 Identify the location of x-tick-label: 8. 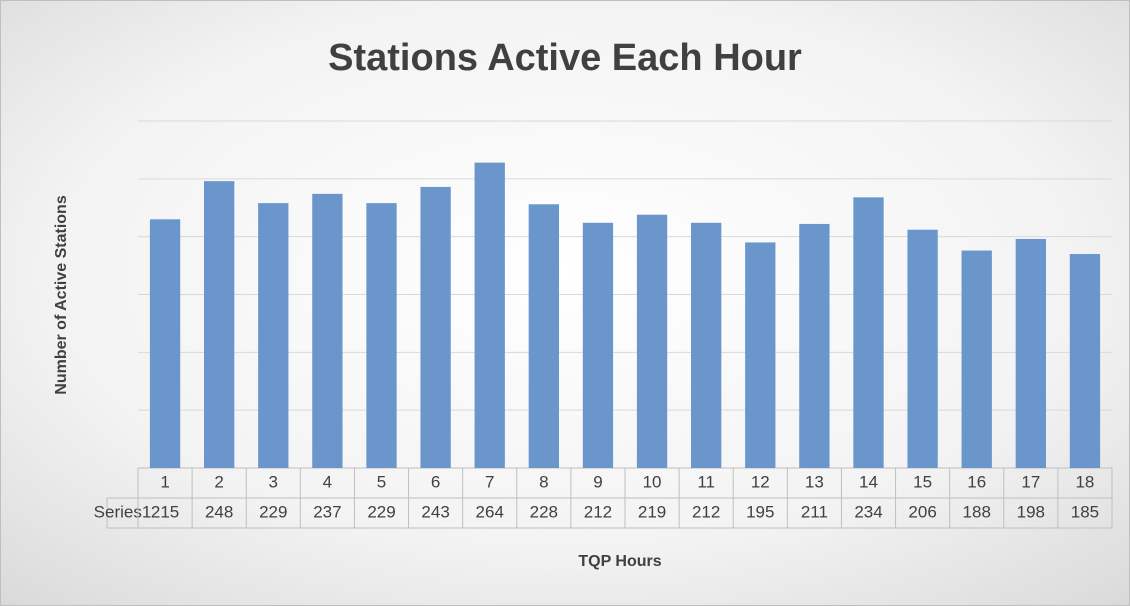
(543, 481).